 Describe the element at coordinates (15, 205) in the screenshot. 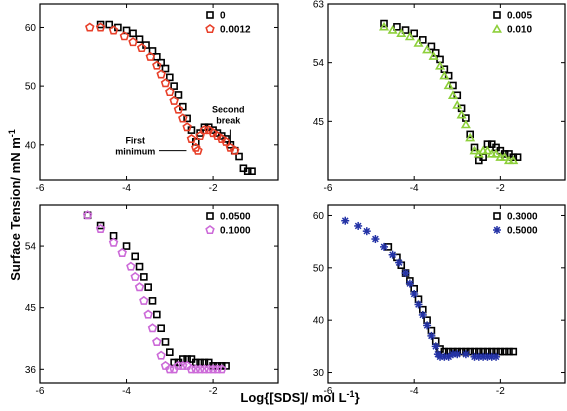

I see `y-axis-title: Surface Tension/ mN m-1` at that location.